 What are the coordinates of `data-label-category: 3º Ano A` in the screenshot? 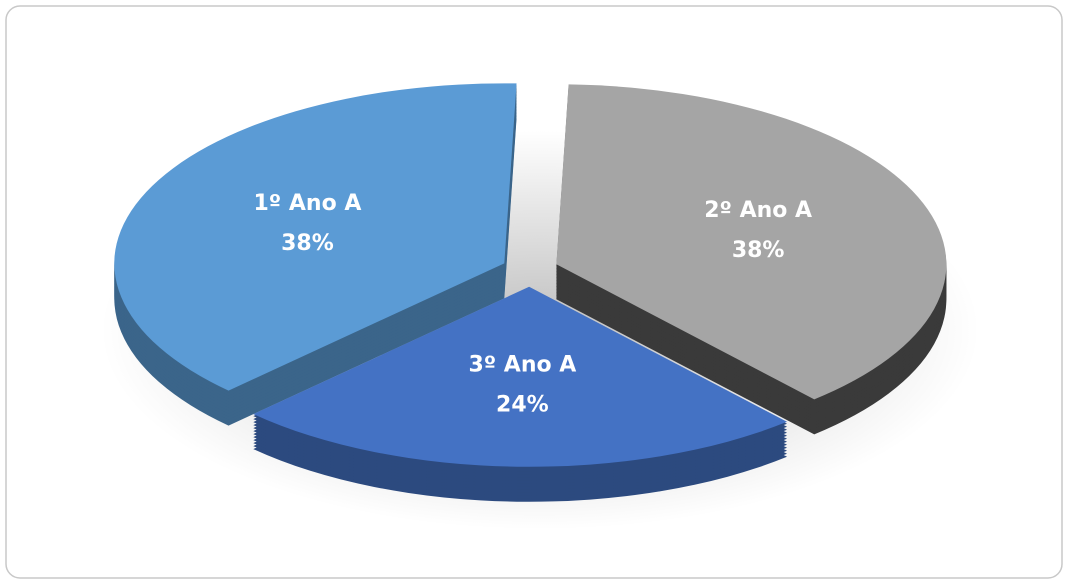 It's located at (522, 365).